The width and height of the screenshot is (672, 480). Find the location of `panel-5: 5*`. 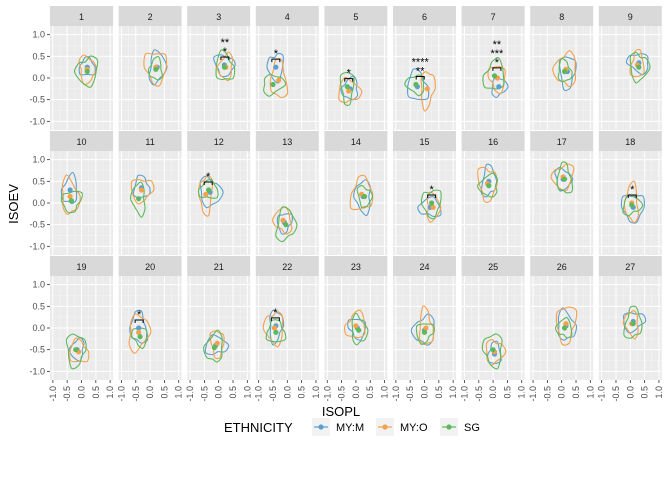

panel-5: 5* is located at coordinates (356, 68).